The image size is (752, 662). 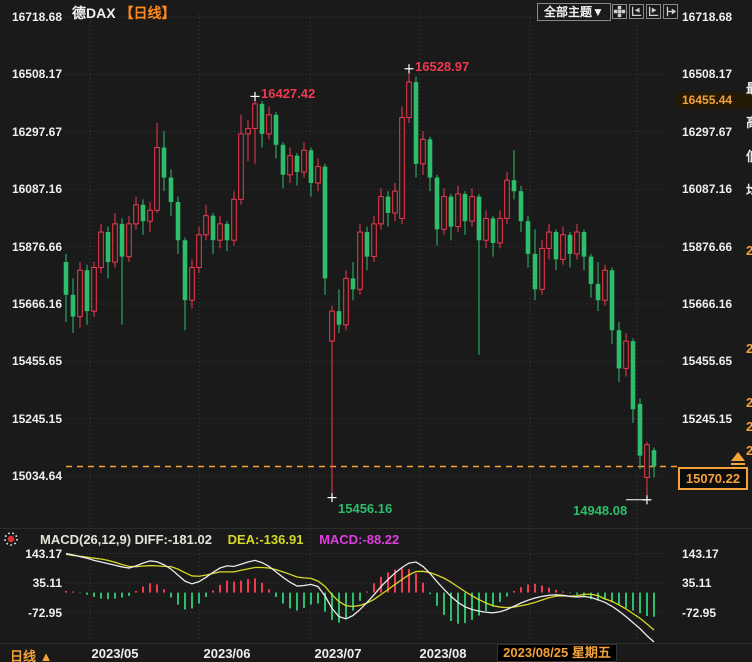 I want to click on panel-separator, so click(x=376, y=528).